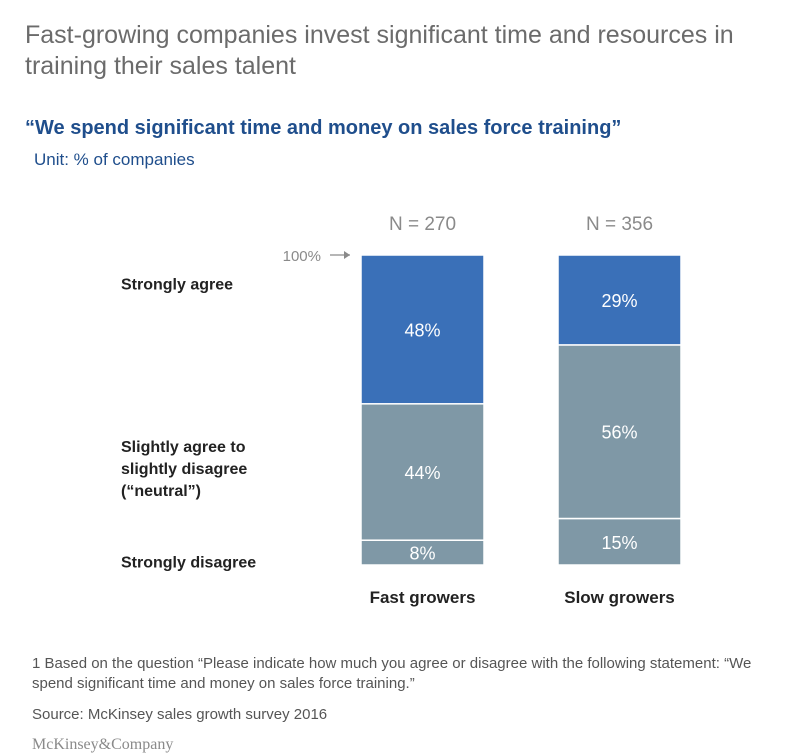 Image resolution: width=800 pixels, height=756 pixels. Describe the element at coordinates (423, 597) in the screenshot. I see `category-label: Fast growers` at that location.